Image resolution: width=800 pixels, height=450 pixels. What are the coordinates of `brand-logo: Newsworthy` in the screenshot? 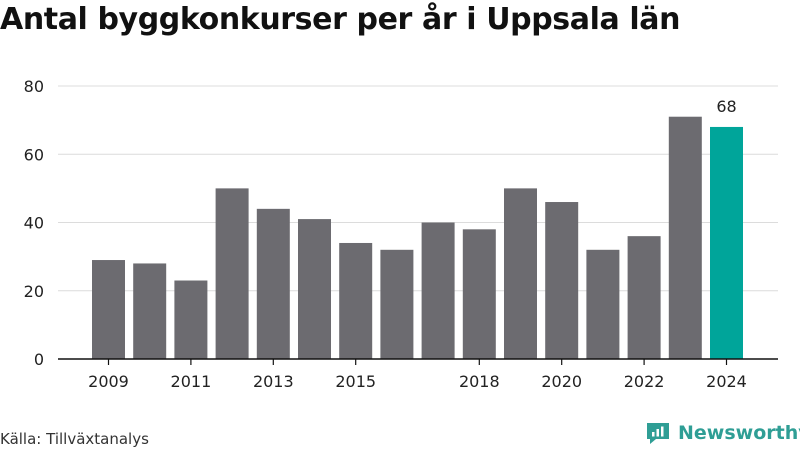 It's located at (722, 433).